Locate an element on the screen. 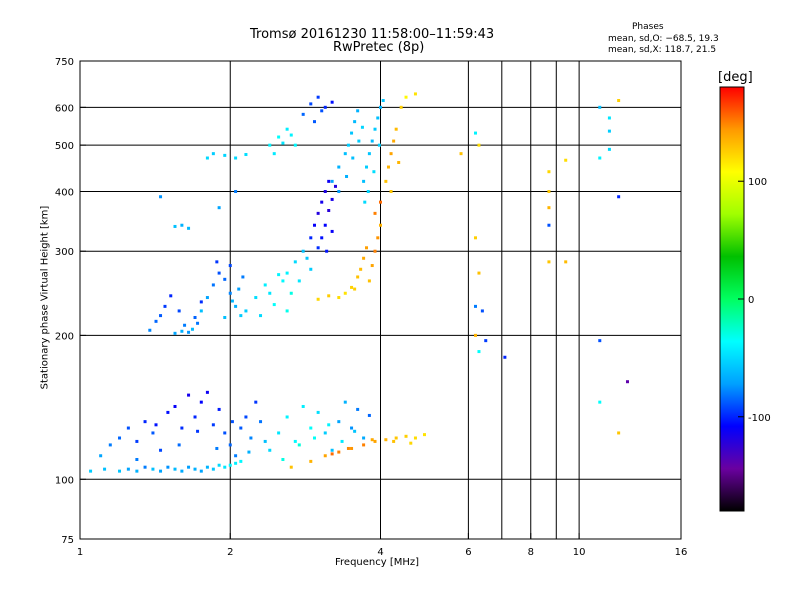 This screenshot has height=600, width=800. x-tick-label: 8 is located at coordinates (531, 552).